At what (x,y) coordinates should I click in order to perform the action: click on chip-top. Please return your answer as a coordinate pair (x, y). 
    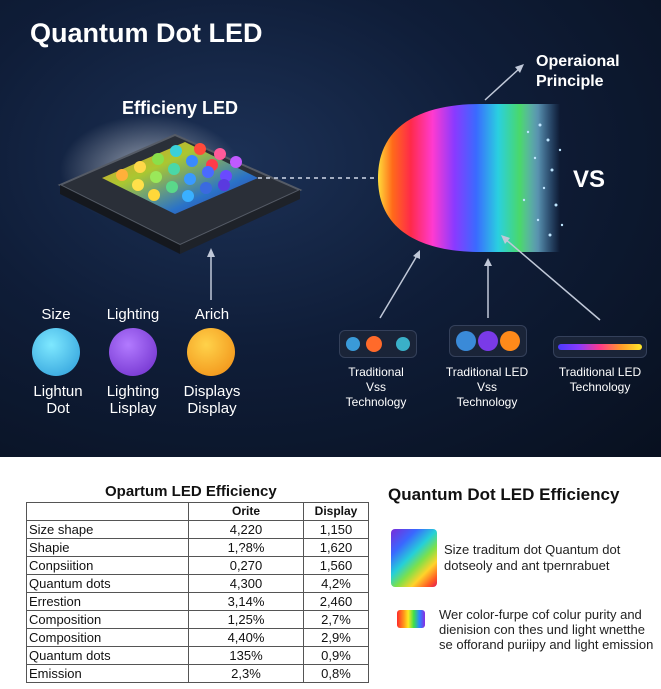
    Looking at the image, I should click on (180, 178).